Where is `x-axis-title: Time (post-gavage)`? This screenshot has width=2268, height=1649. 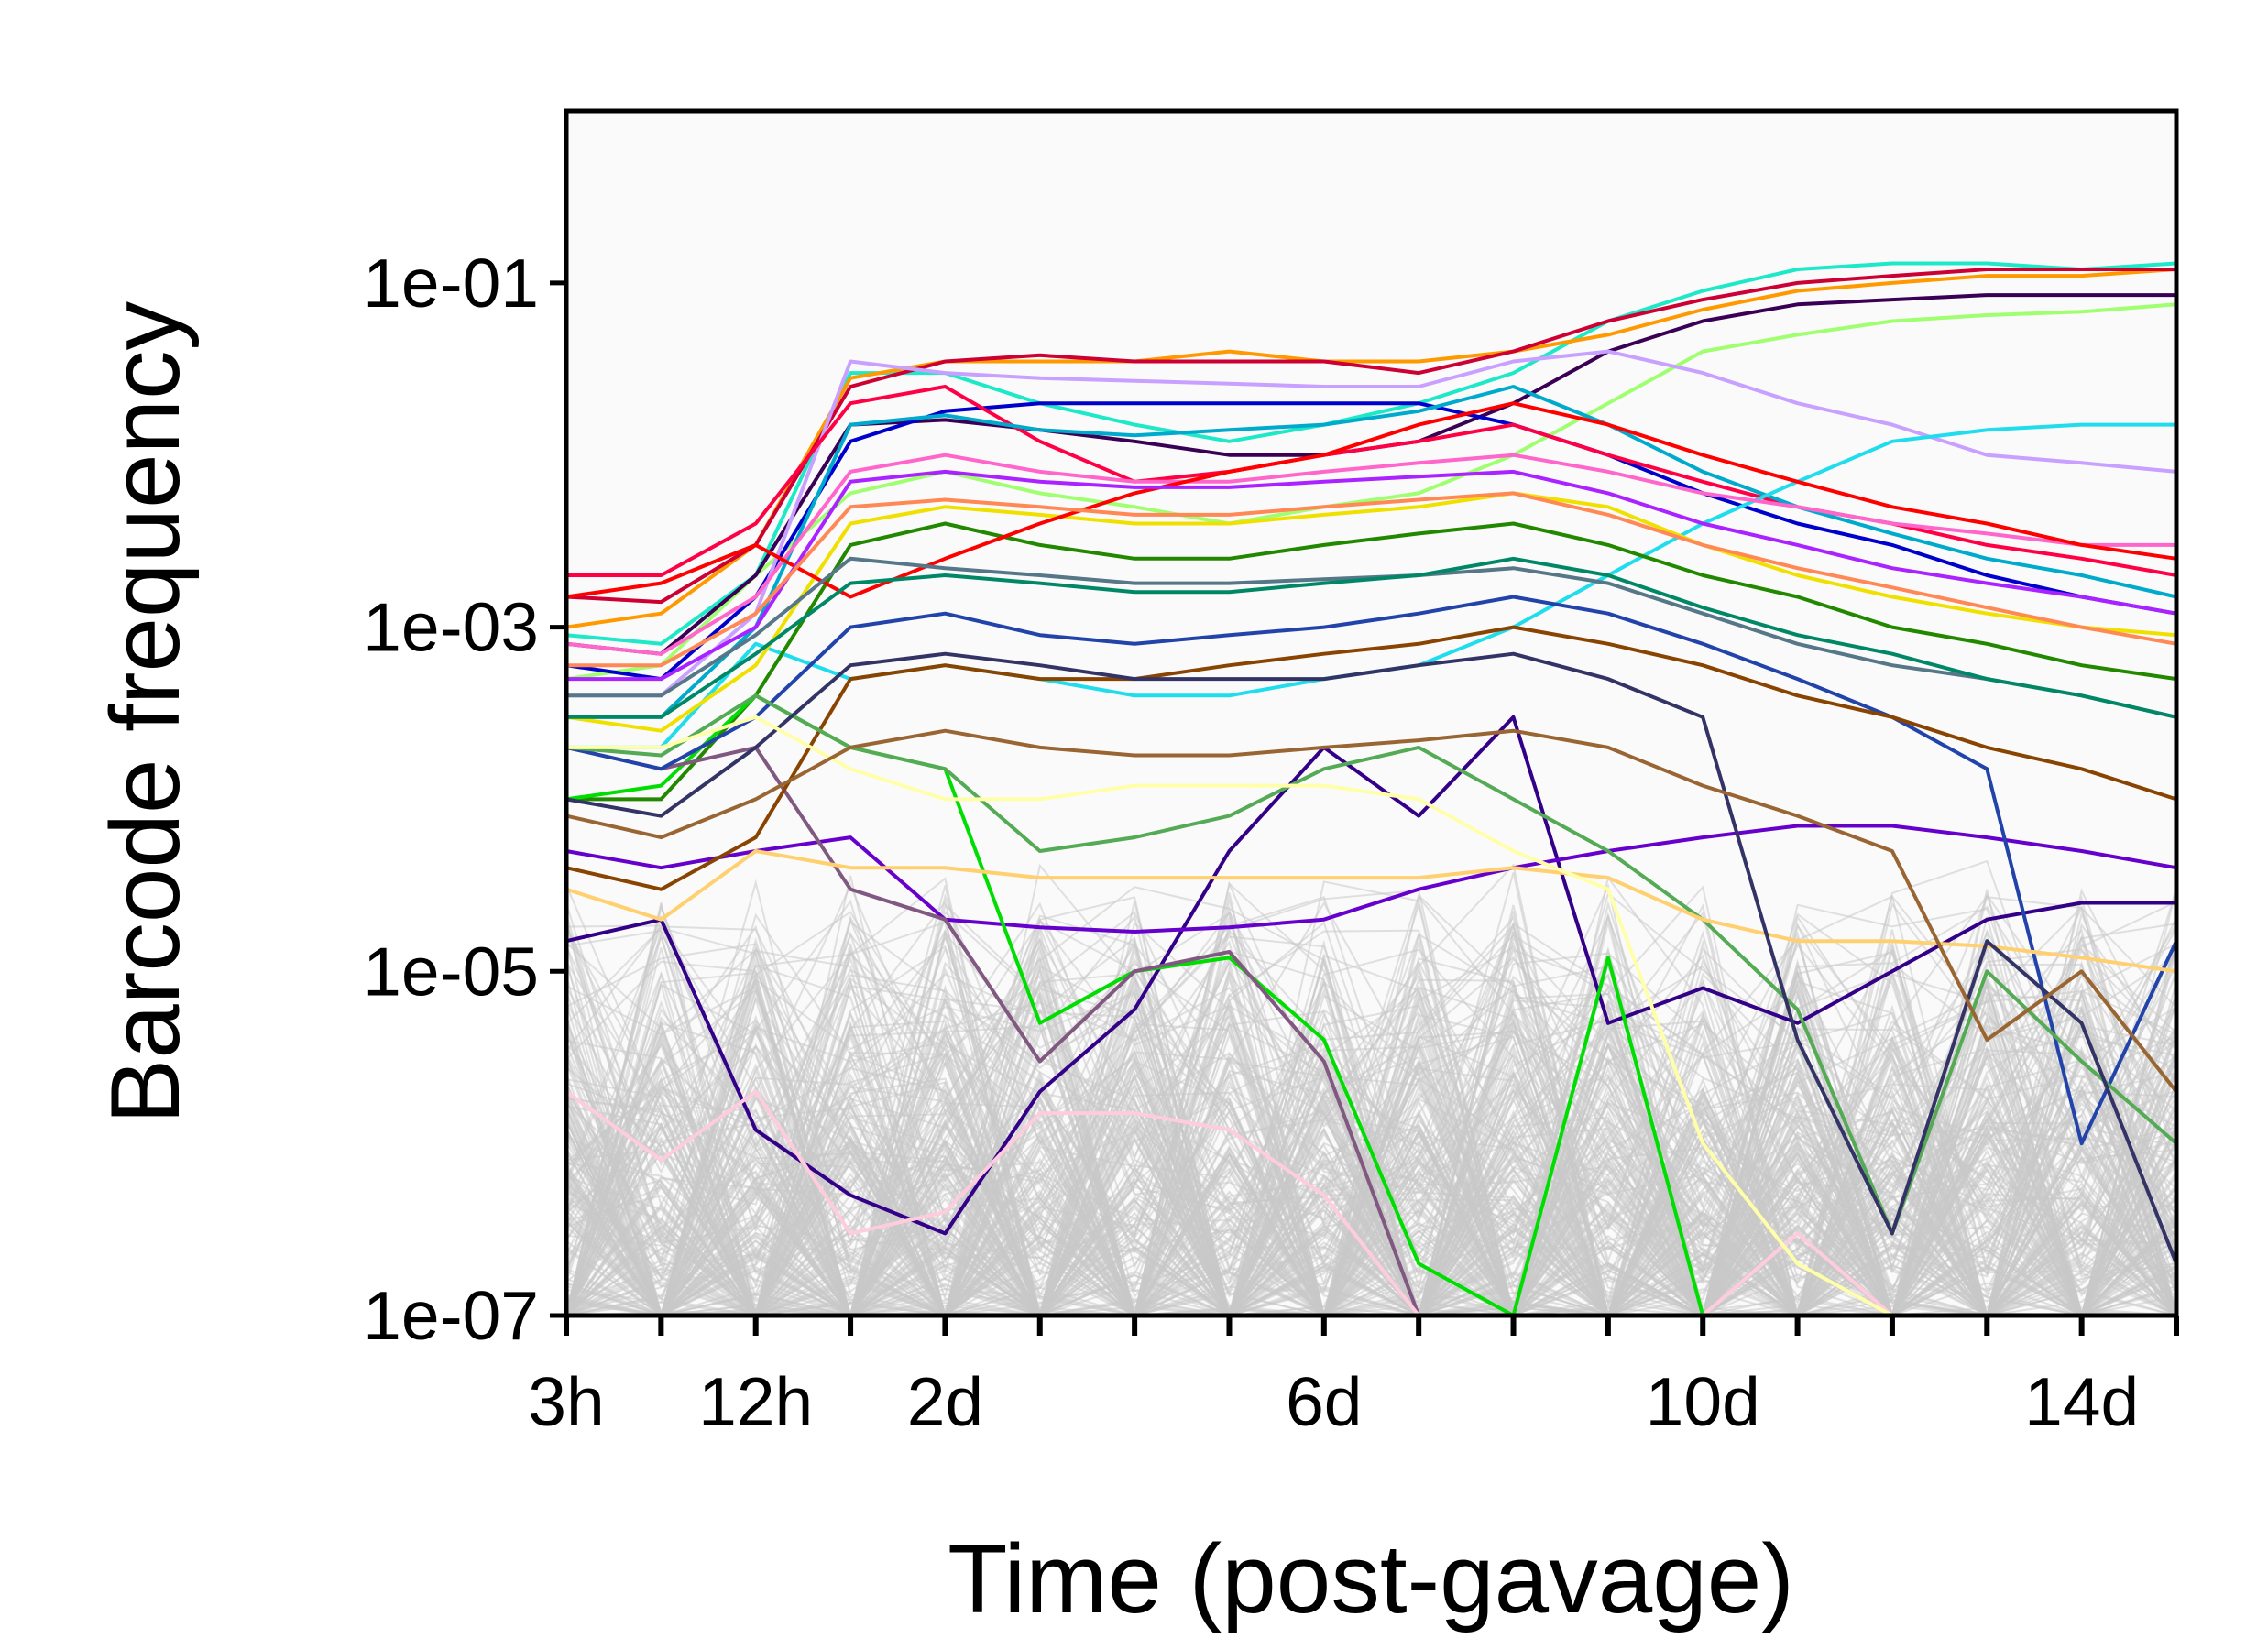
x-axis-title: Time (post-gavage) is located at coordinates (1371, 1578).